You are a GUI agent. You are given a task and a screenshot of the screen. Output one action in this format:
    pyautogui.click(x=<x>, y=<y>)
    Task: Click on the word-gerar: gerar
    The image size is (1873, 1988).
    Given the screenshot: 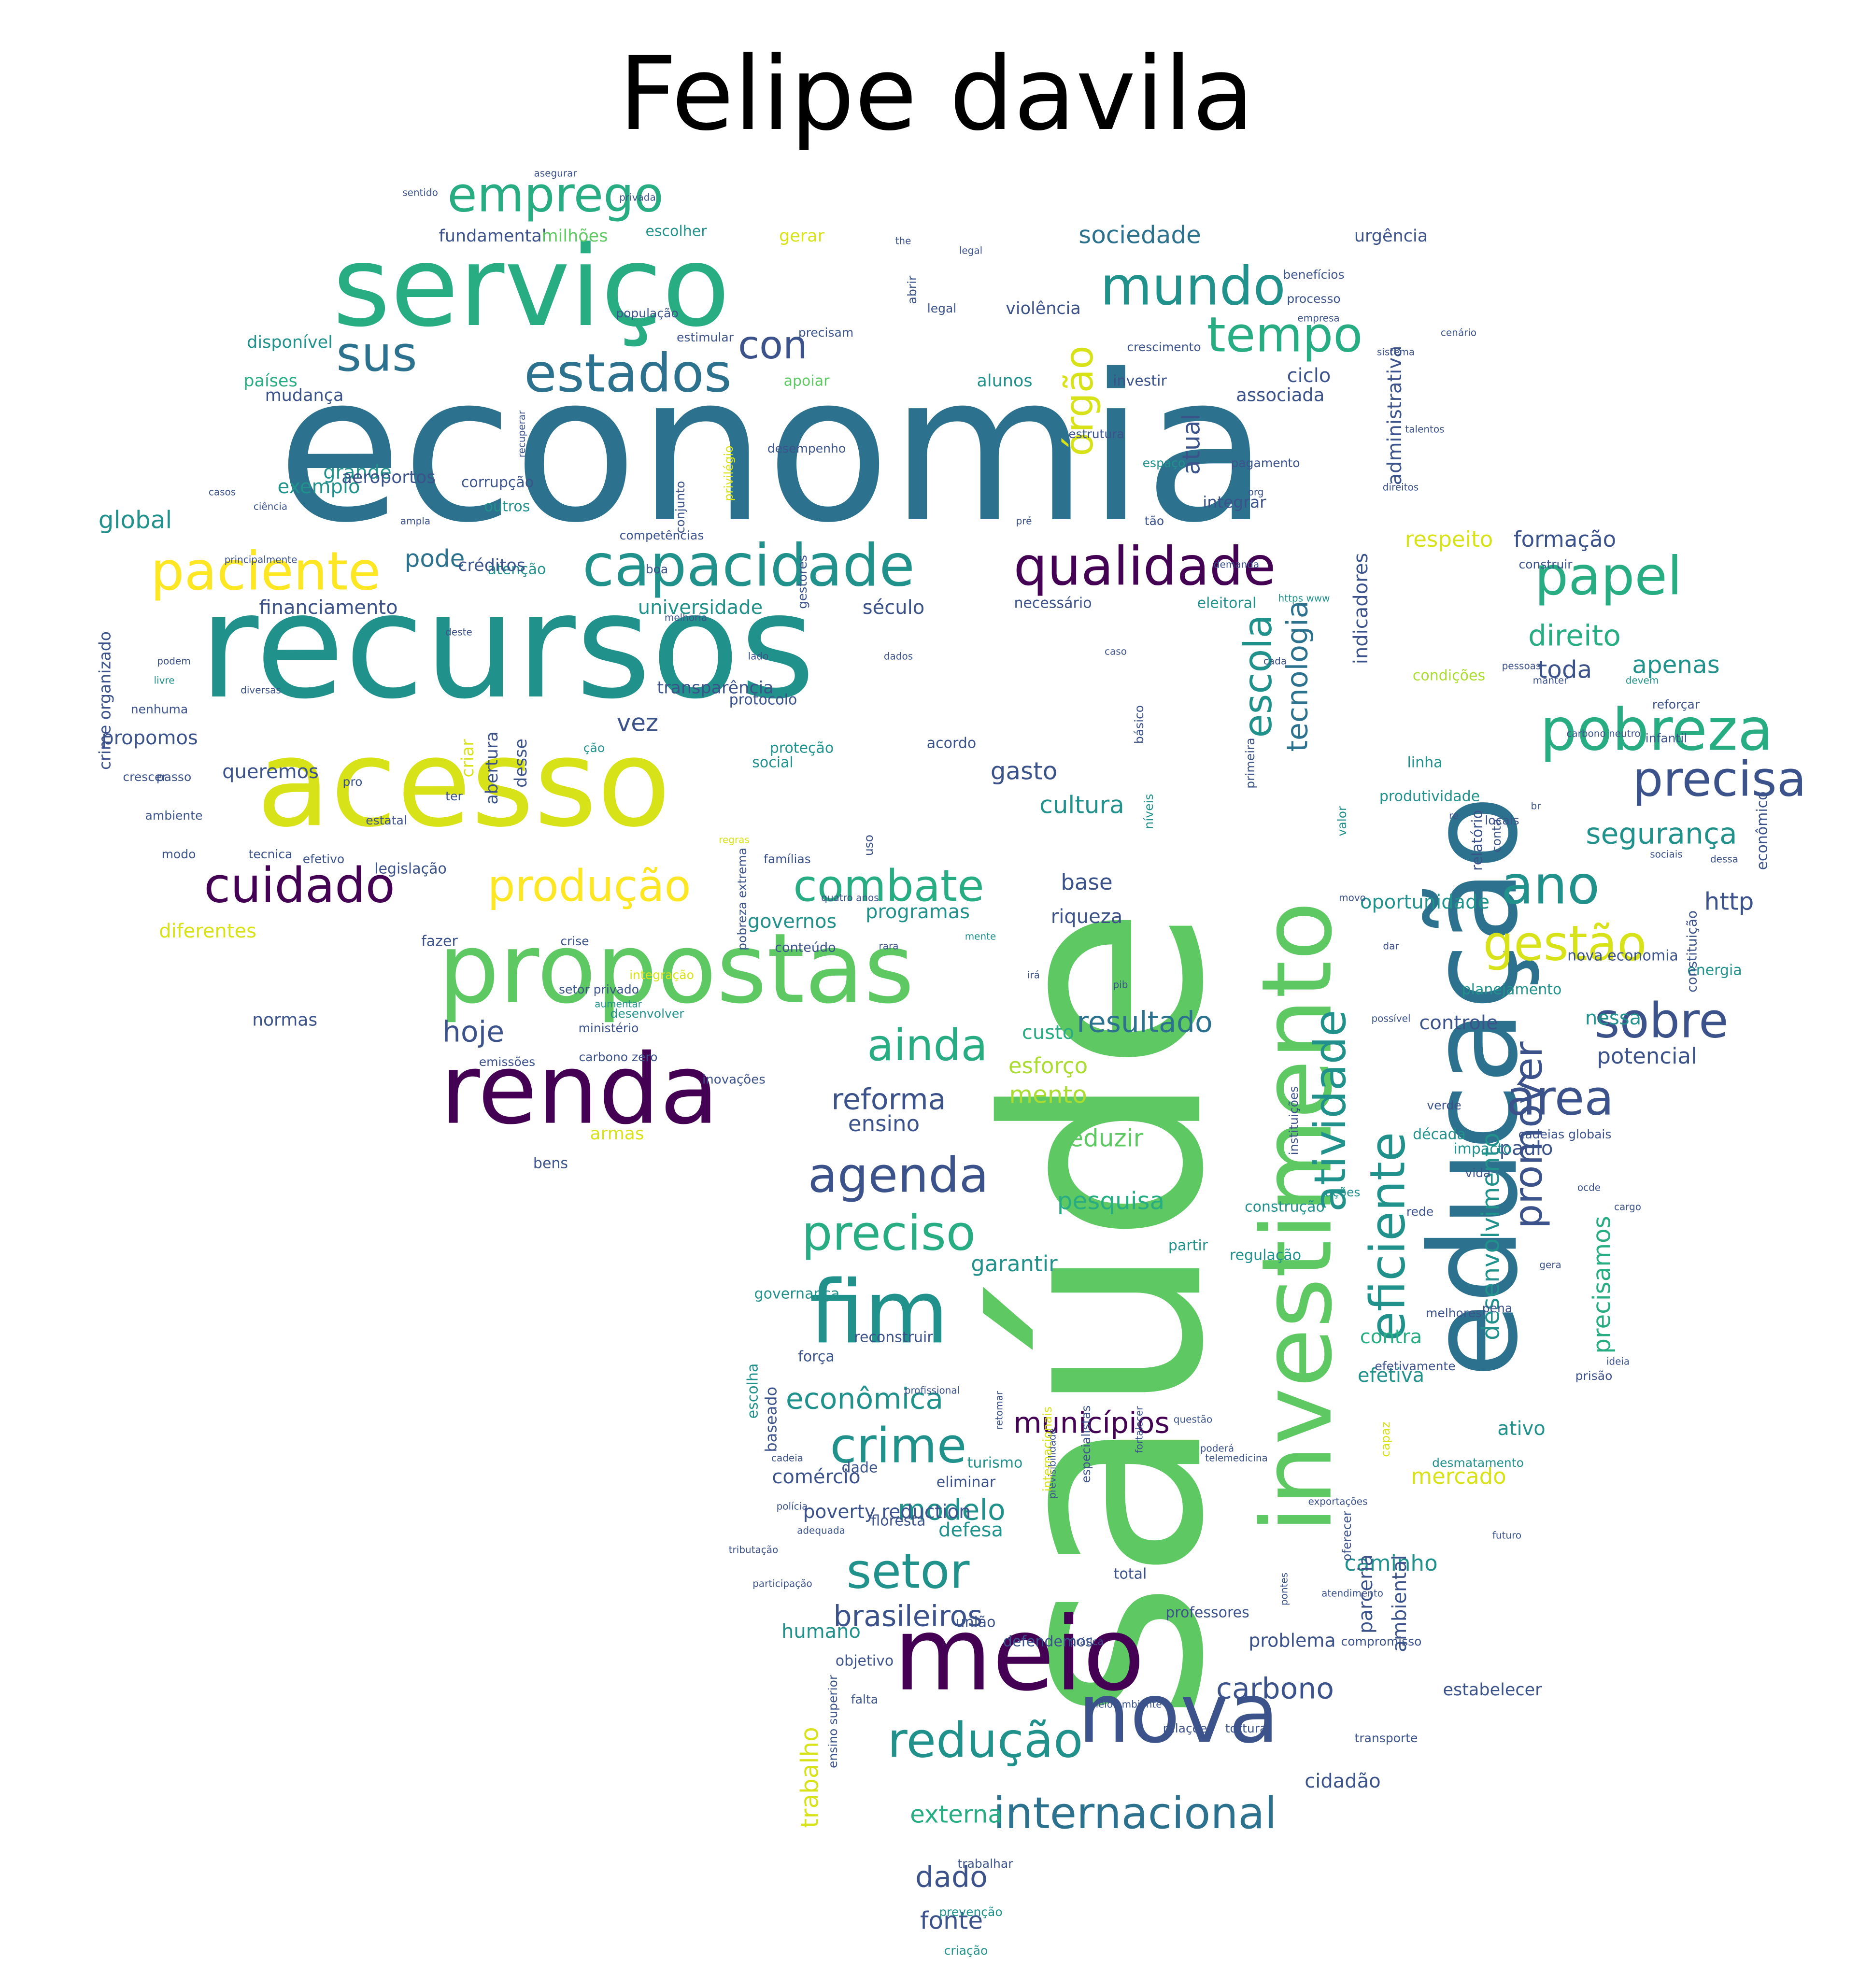 What is the action you would take?
    pyautogui.click(x=802, y=236)
    